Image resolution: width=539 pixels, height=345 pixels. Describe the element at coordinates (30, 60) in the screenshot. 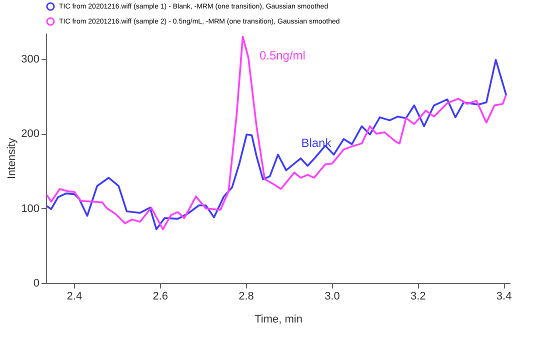

I see `y-tick-label: 300` at that location.